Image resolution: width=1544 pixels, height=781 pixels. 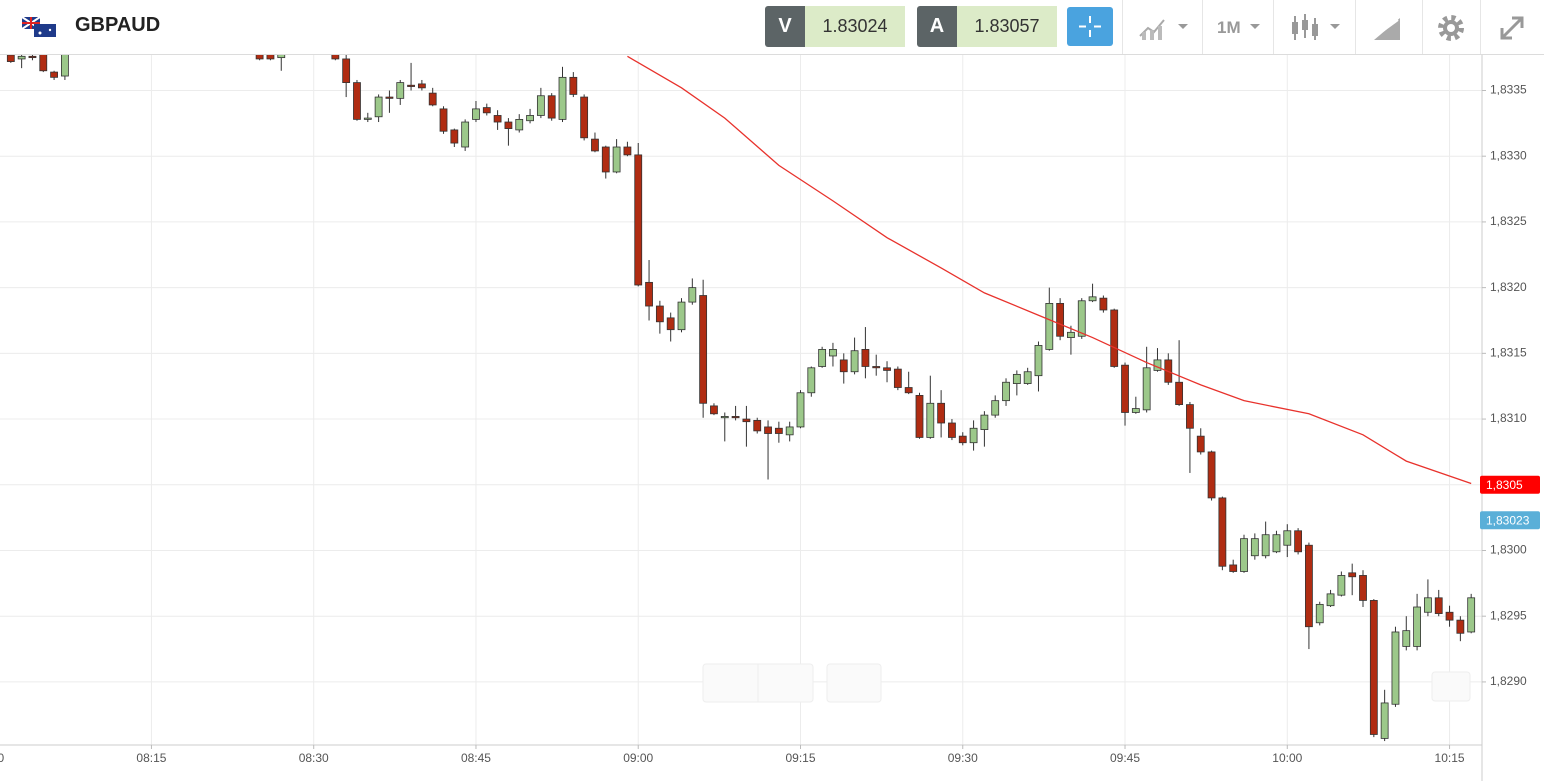 What do you see at coordinates (1287, 758) in the screenshot?
I see `x-tick-label: 10:00` at bounding box center [1287, 758].